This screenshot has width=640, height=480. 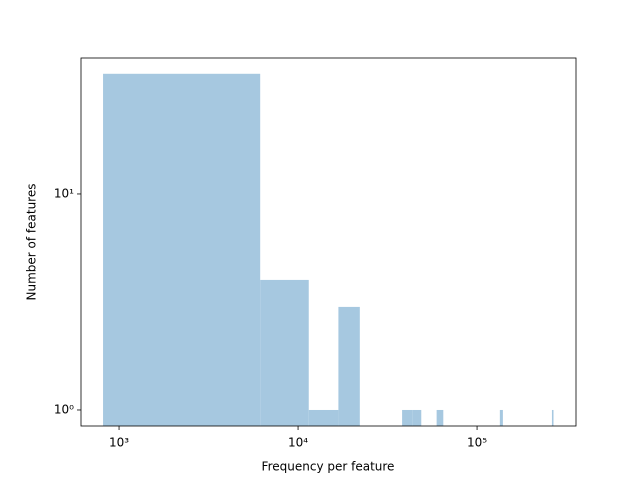 I want to click on y-tick-label: 10⁰, so click(x=64, y=409).